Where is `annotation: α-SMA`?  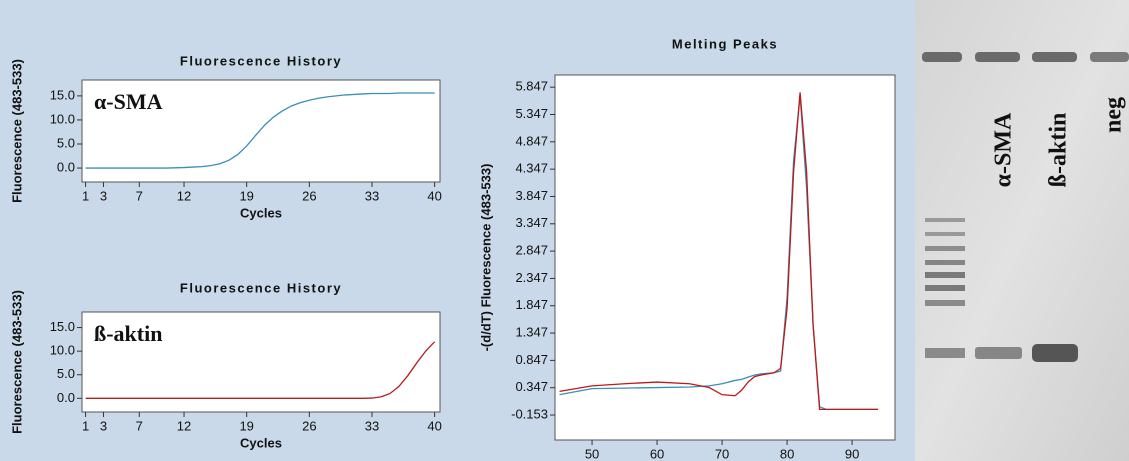
annotation: α-SMA is located at coordinates (128, 101).